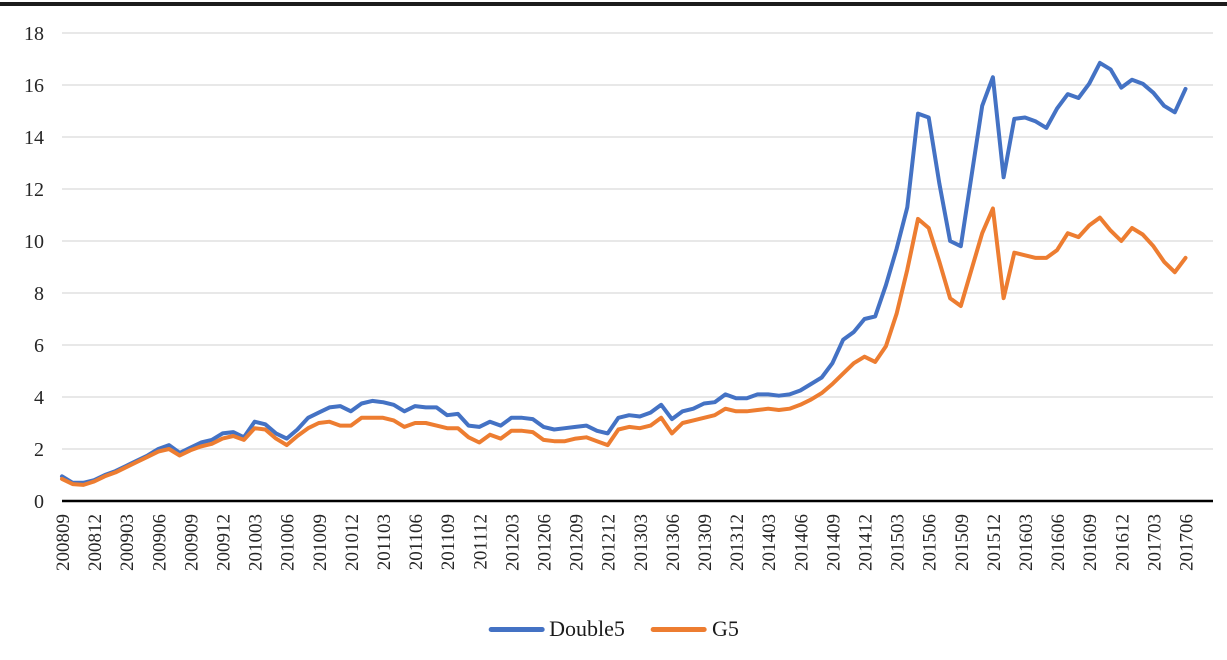 This screenshot has height=660, width=1227. What do you see at coordinates (725, 628) in the screenshot?
I see `legend-label-g5: G5` at bounding box center [725, 628].